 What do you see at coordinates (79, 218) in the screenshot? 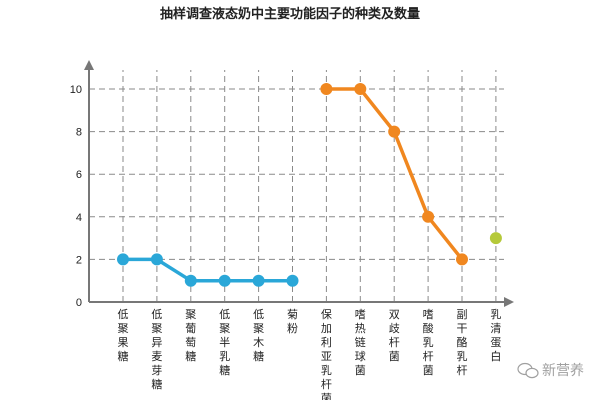
I see `y-tick-label: 4` at bounding box center [79, 218].